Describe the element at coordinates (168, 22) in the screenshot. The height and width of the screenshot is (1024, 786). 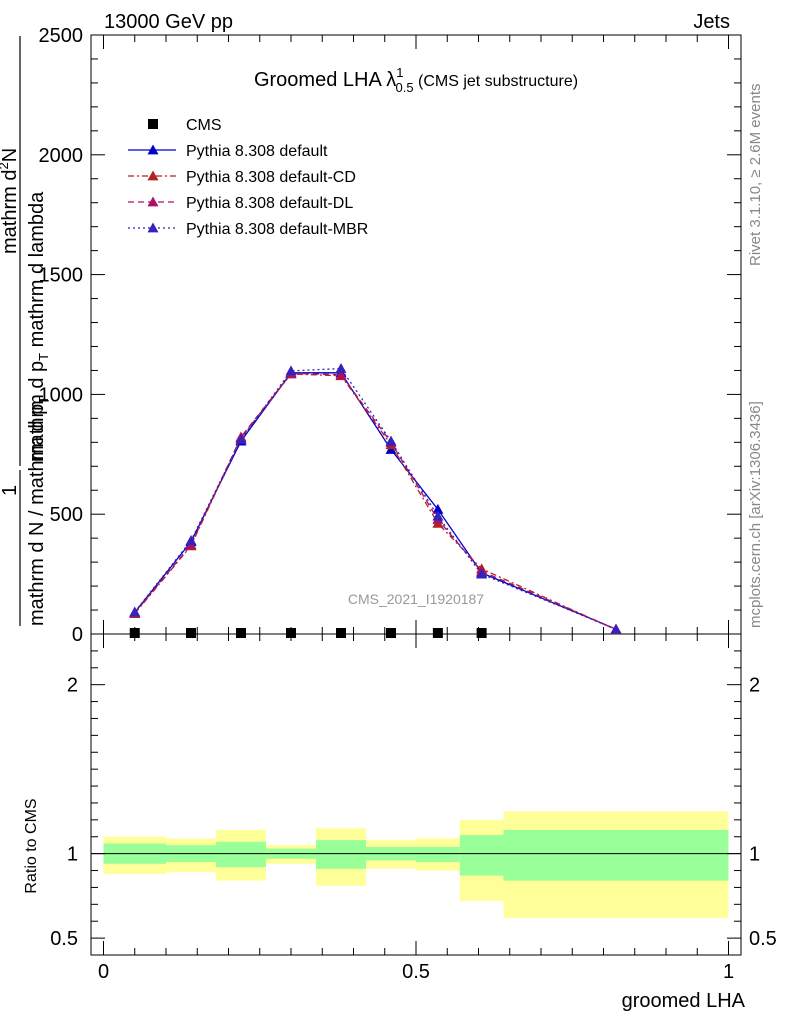
I see `header-left: 13000 GeV pp` at that location.